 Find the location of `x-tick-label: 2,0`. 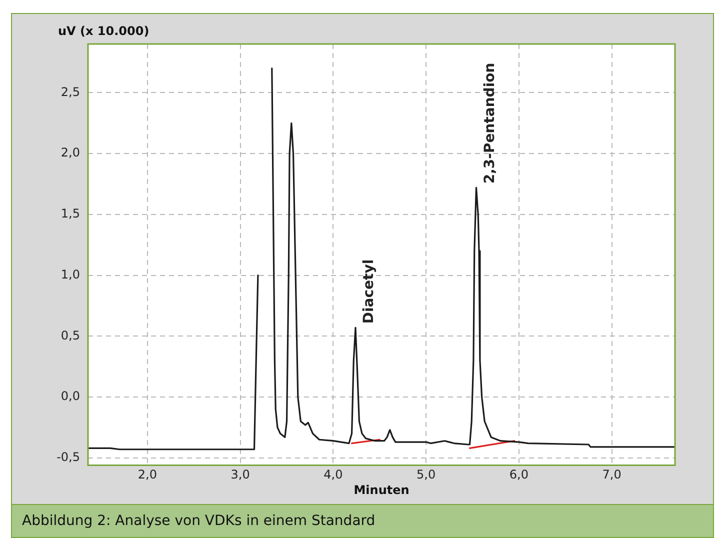

x-tick-label: 2,0 is located at coordinates (147, 475).